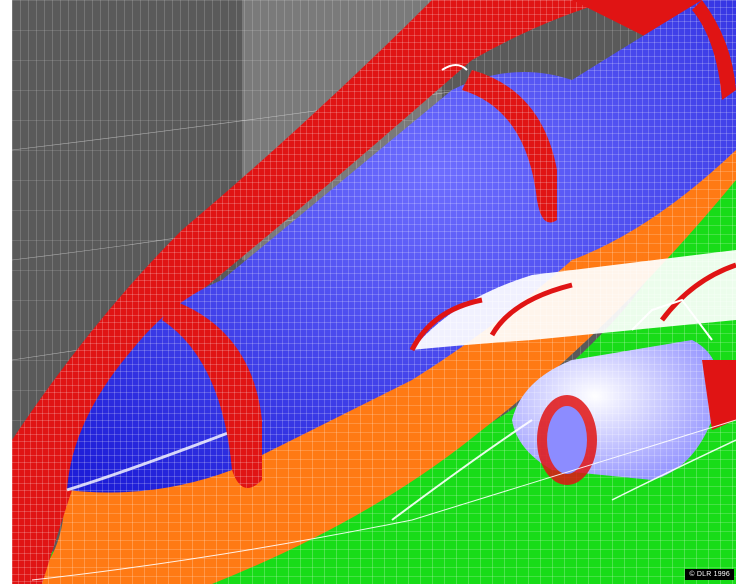 This screenshot has height=586, width=740. What do you see at coordinates (709, 574) in the screenshot?
I see `copyright-badge: © DLR 1996` at bounding box center [709, 574].